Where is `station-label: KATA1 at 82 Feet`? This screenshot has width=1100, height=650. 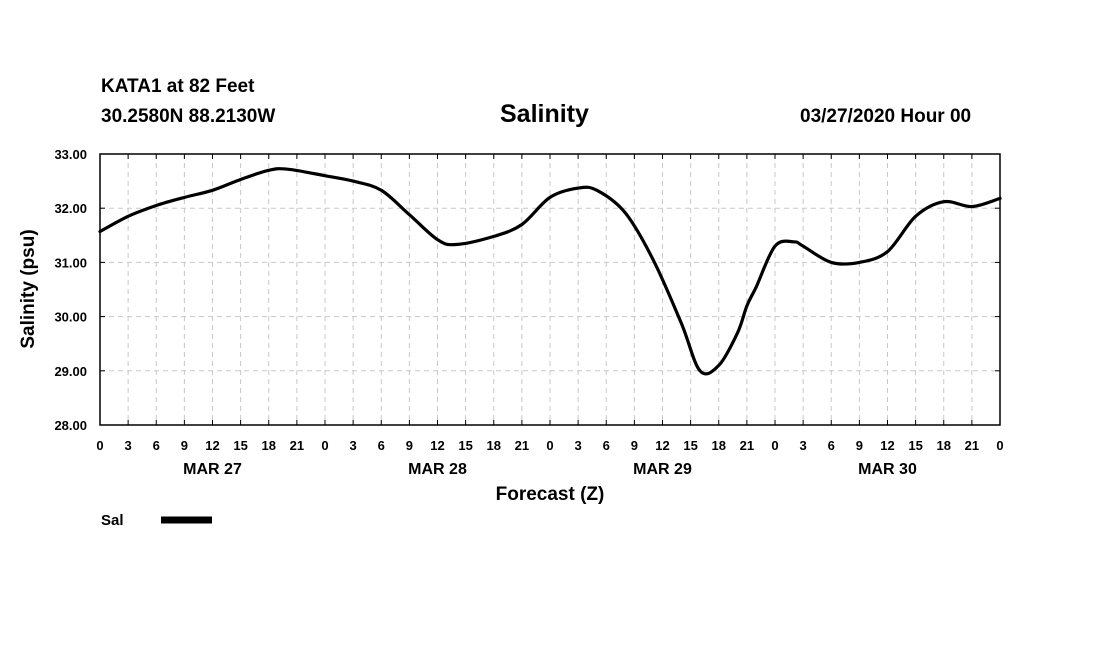
station-label: KATA1 at 82 Feet is located at coordinates (178, 86).